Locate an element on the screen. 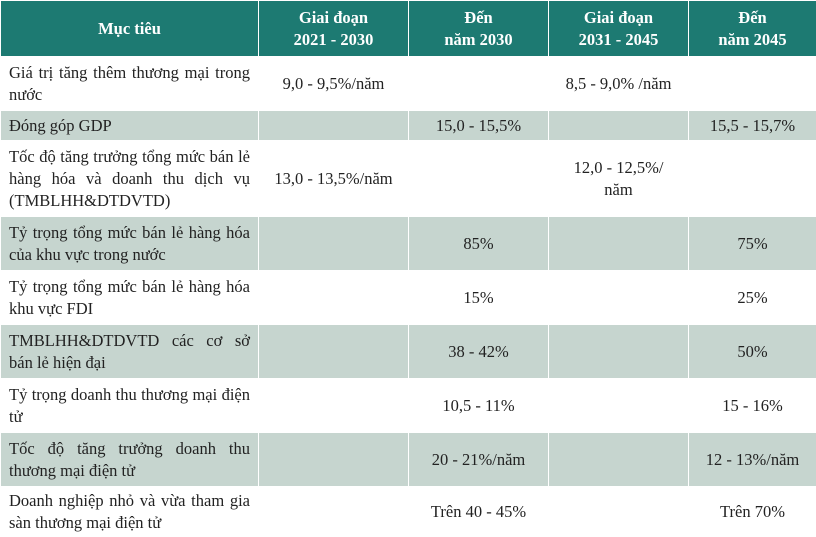  target-value: Trên 40 - 45% is located at coordinates (479, 512).